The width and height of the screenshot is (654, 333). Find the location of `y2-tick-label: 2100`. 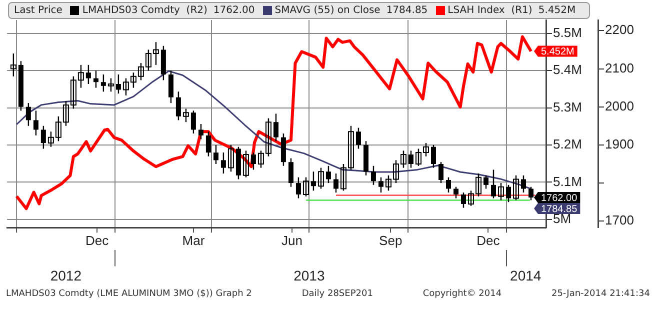

y2-tick-label: 2100 is located at coordinates (619, 68).